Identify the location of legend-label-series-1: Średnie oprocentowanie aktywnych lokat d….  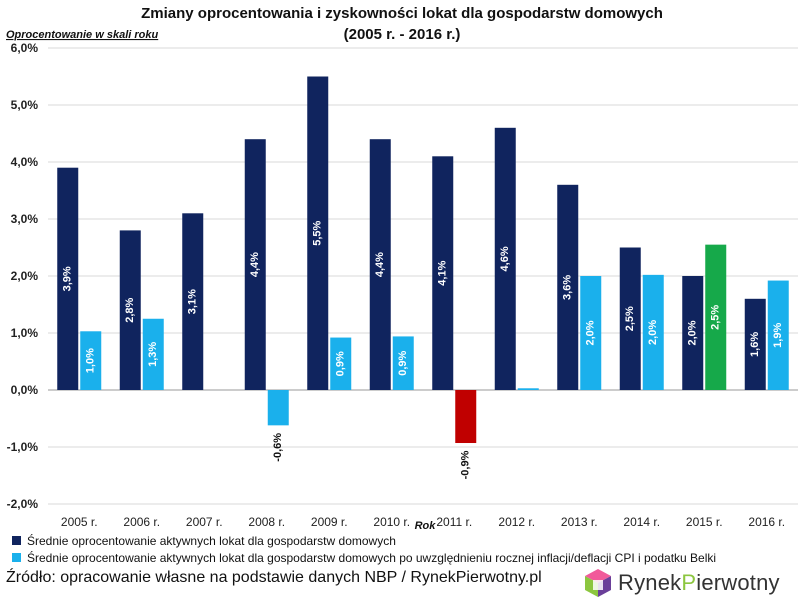
(211, 540).